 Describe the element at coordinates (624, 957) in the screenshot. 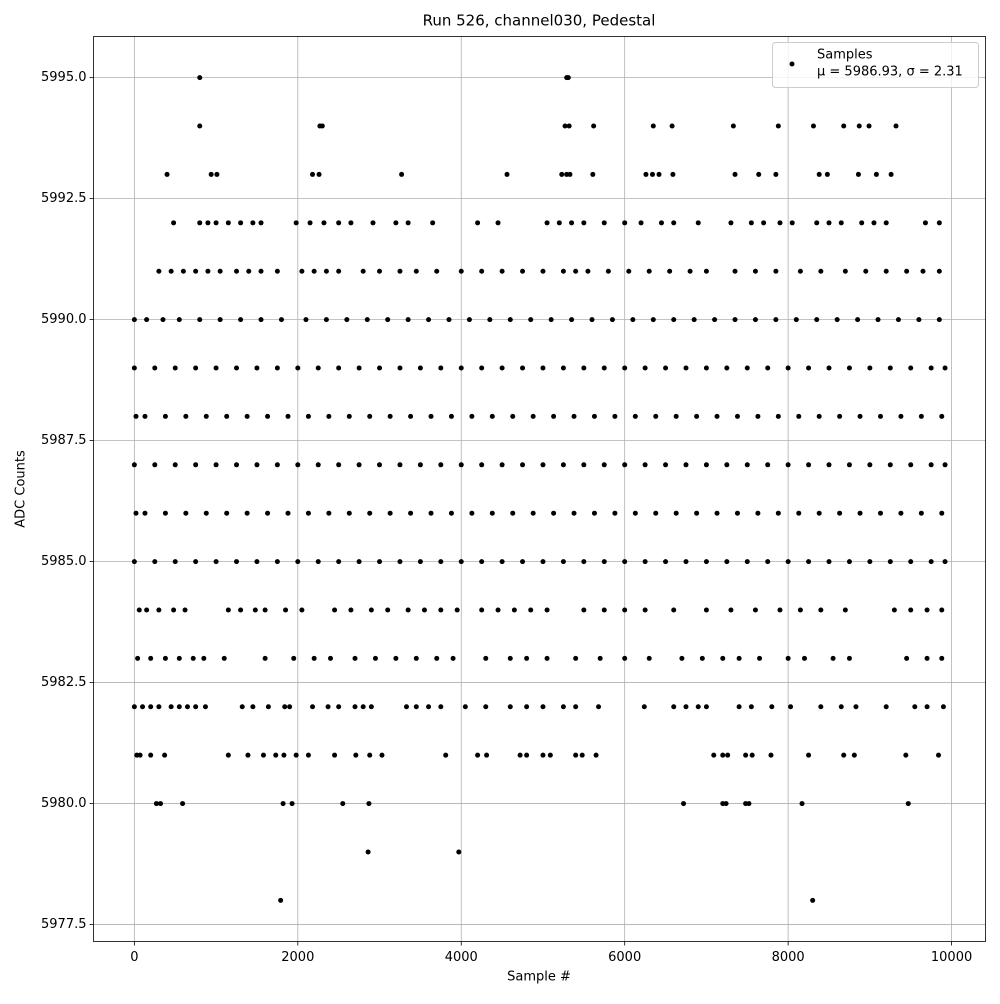

I see `x-tick-label: 6000` at that location.